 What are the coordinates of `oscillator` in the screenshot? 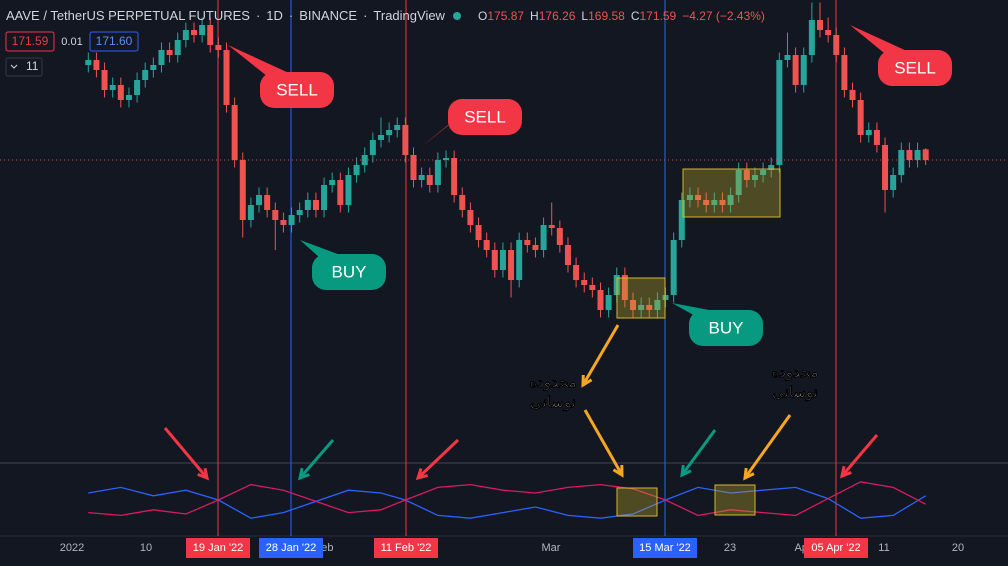 It's located at (507, 500).